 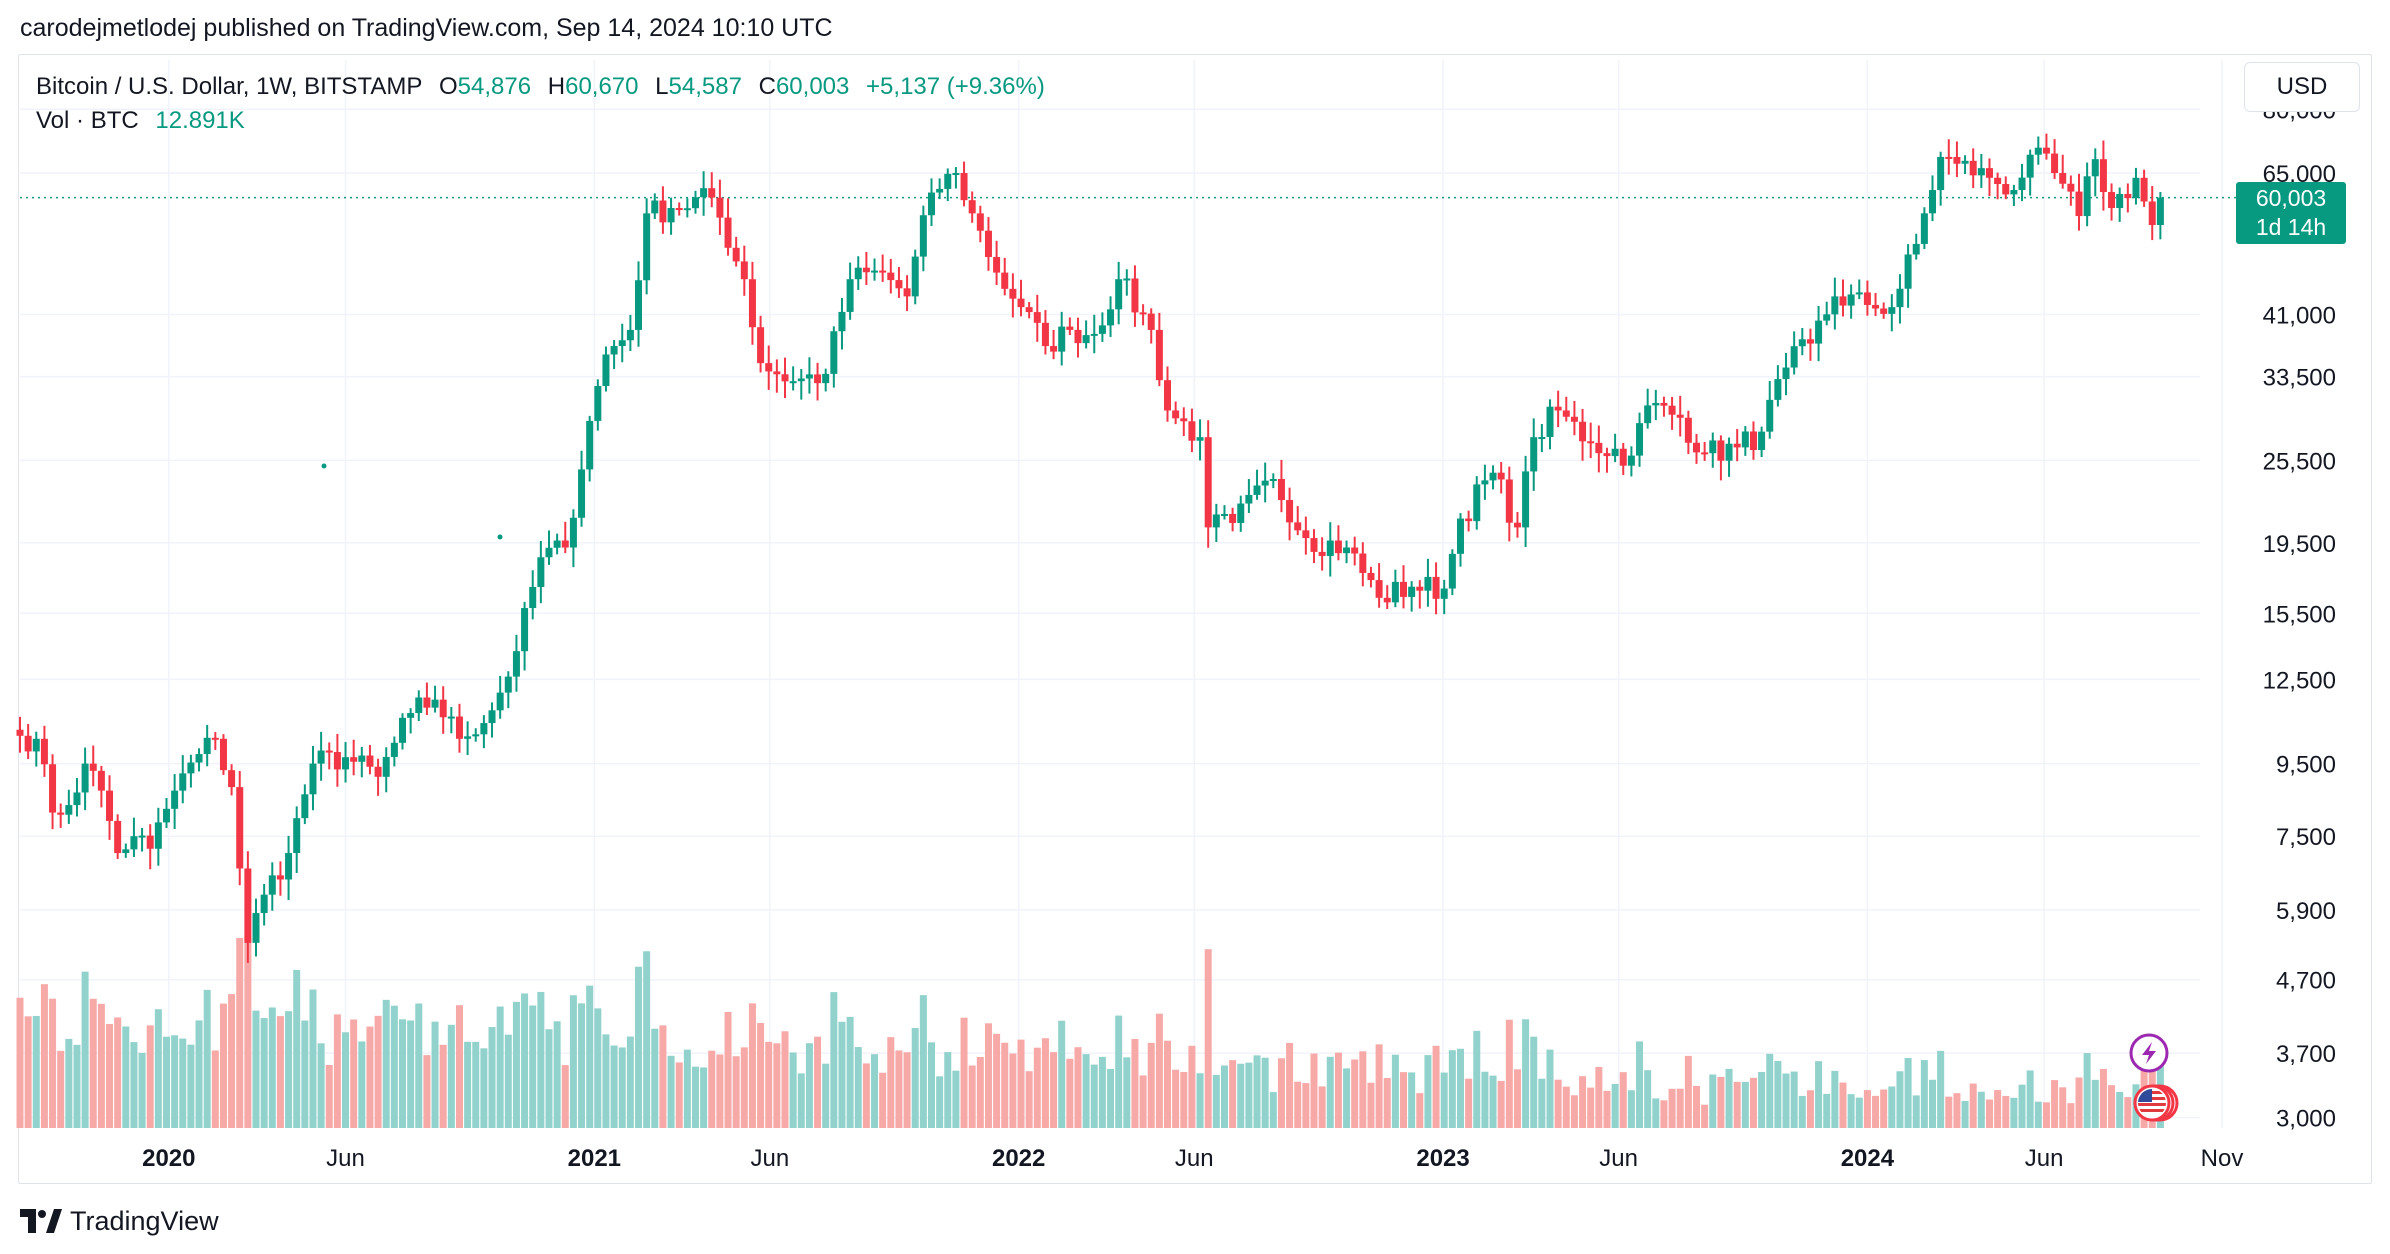 I want to click on us-flag-icon, so click(x=2156, y=1103).